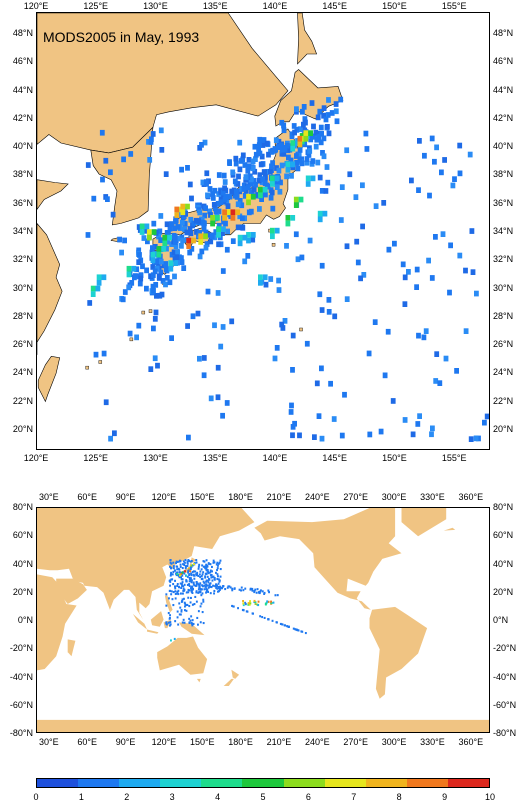 Image resolution: width=529 pixels, height=808 pixels. What do you see at coordinates (121, 37) in the screenshot?
I see `map-title: MODS2005 in May, 1993` at bounding box center [121, 37].